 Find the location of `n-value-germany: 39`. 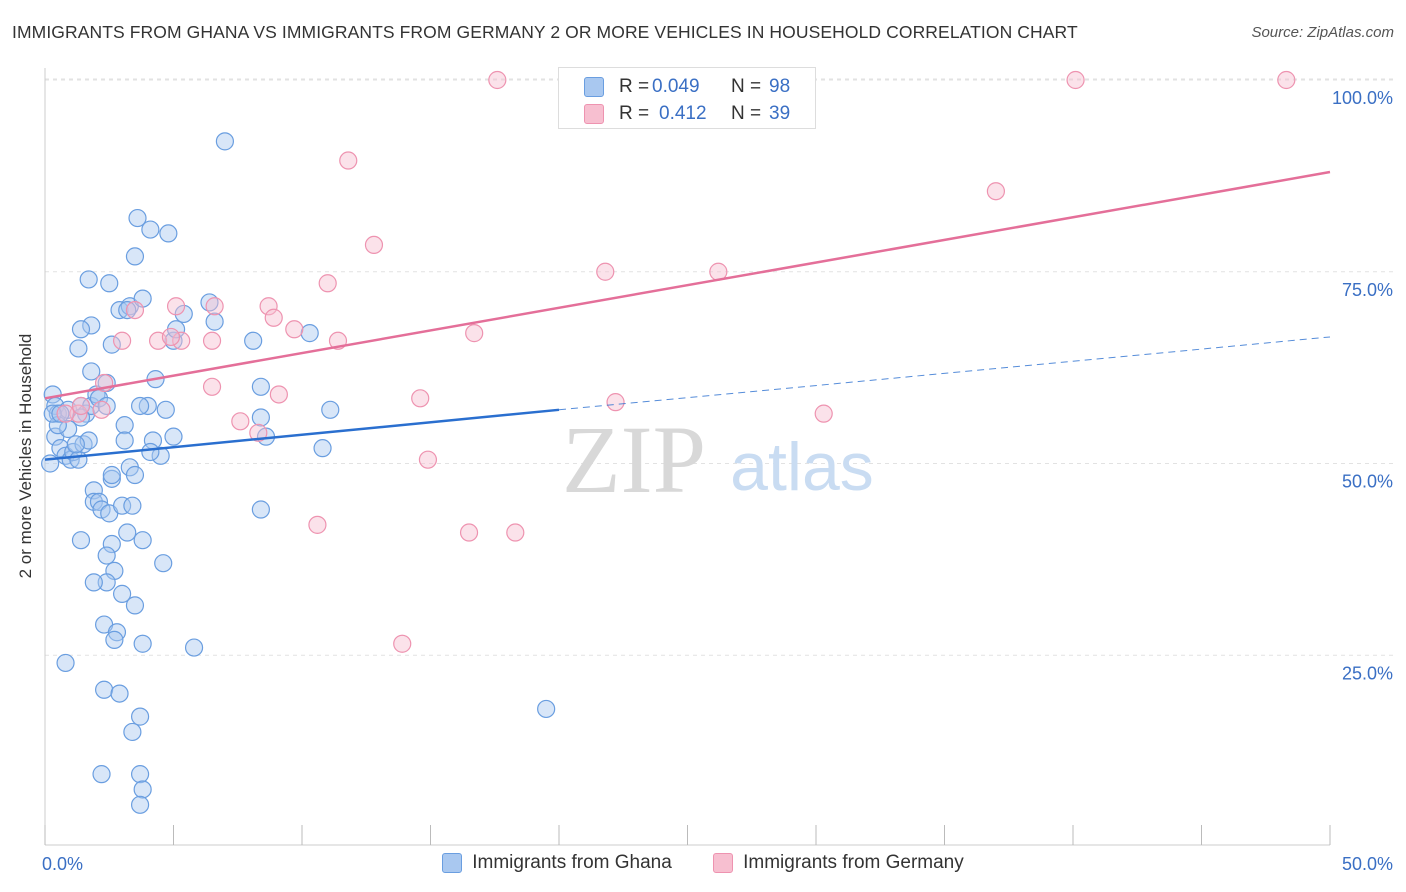

n-value-germany: 39 is located at coordinates (780, 113).